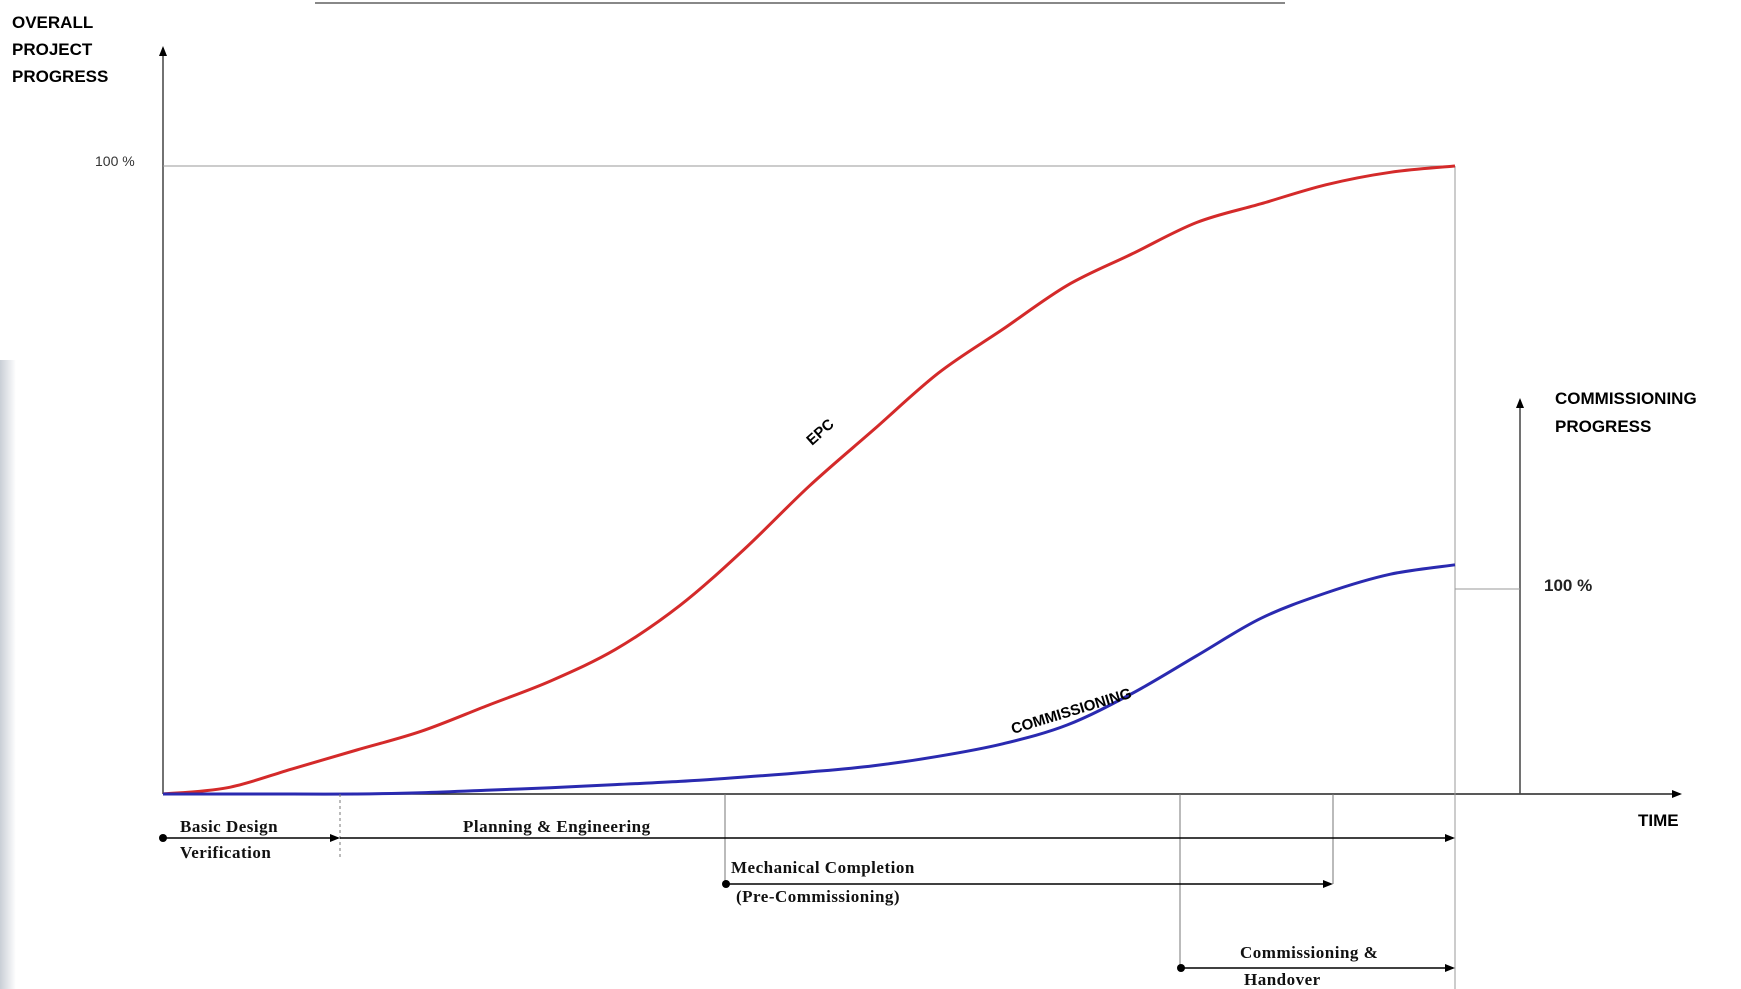  Describe the element at coordinates (52, 22) in the screenshot. I see `y-axis-left-title-line-1: OVERALL` at that location.